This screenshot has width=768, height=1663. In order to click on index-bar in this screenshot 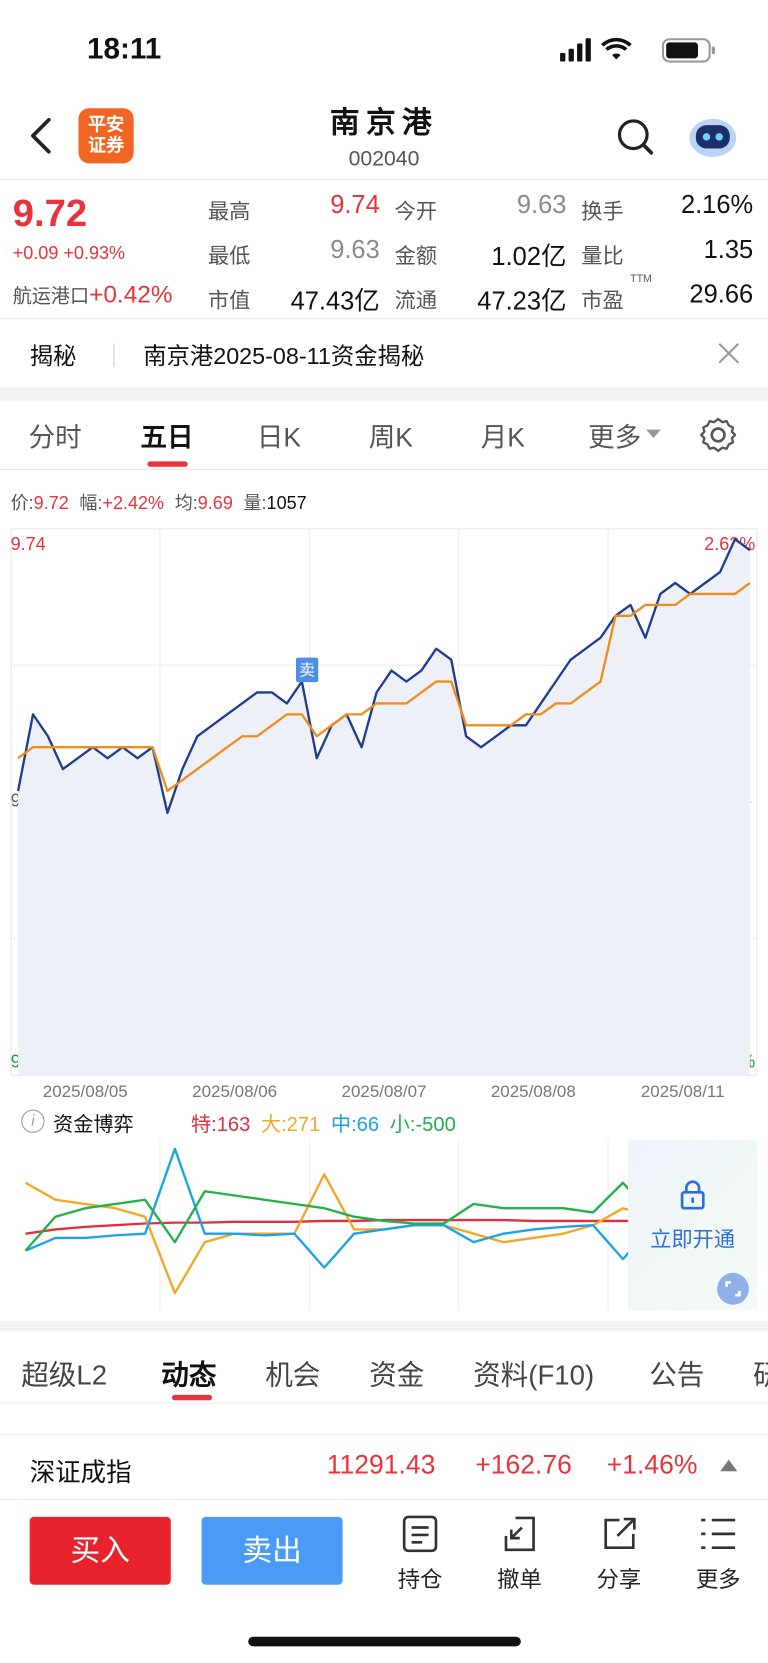, I will do `click(384, 1467)`.